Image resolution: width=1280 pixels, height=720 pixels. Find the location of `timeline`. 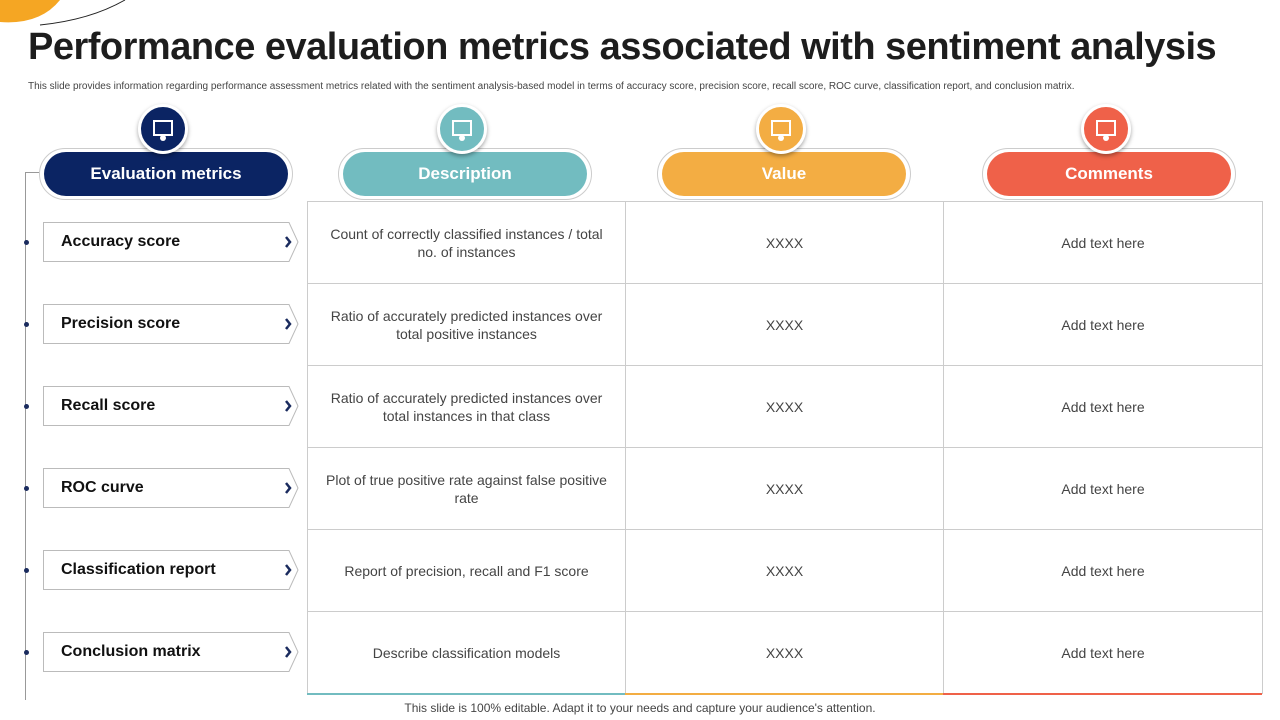

timeline is located at coordinates (25, 436).